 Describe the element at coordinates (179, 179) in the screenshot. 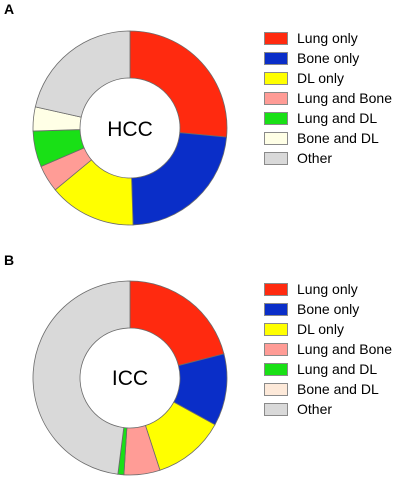

I see `slice-bone-only` at that location.